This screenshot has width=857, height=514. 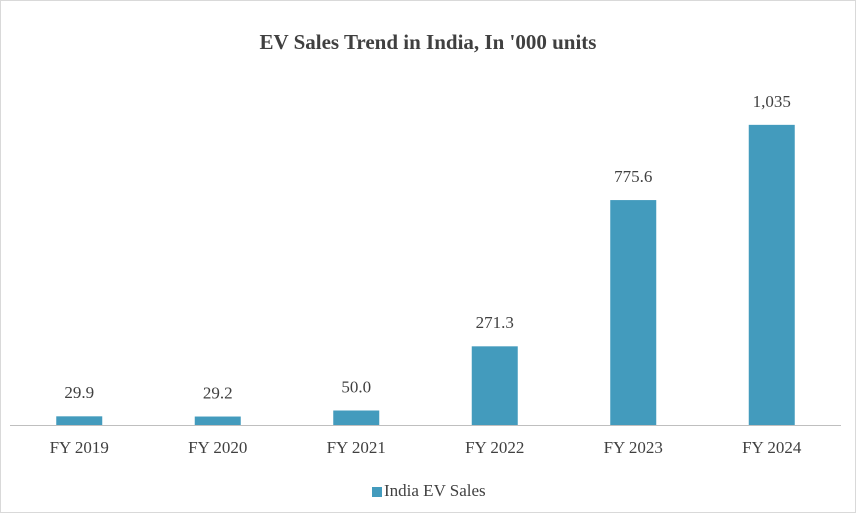 I want to click on x-tick-label: FY 2020, so click(x=217, y=447).